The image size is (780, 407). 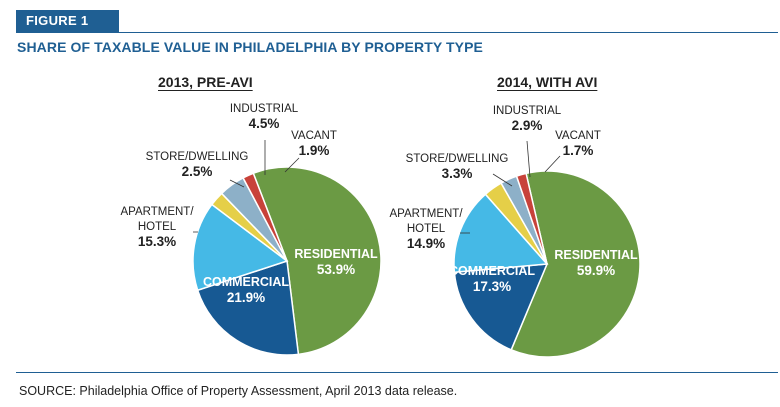 I want to click on chart-title-2014: 2014, WITH AVI, so click(x=547, y=82).